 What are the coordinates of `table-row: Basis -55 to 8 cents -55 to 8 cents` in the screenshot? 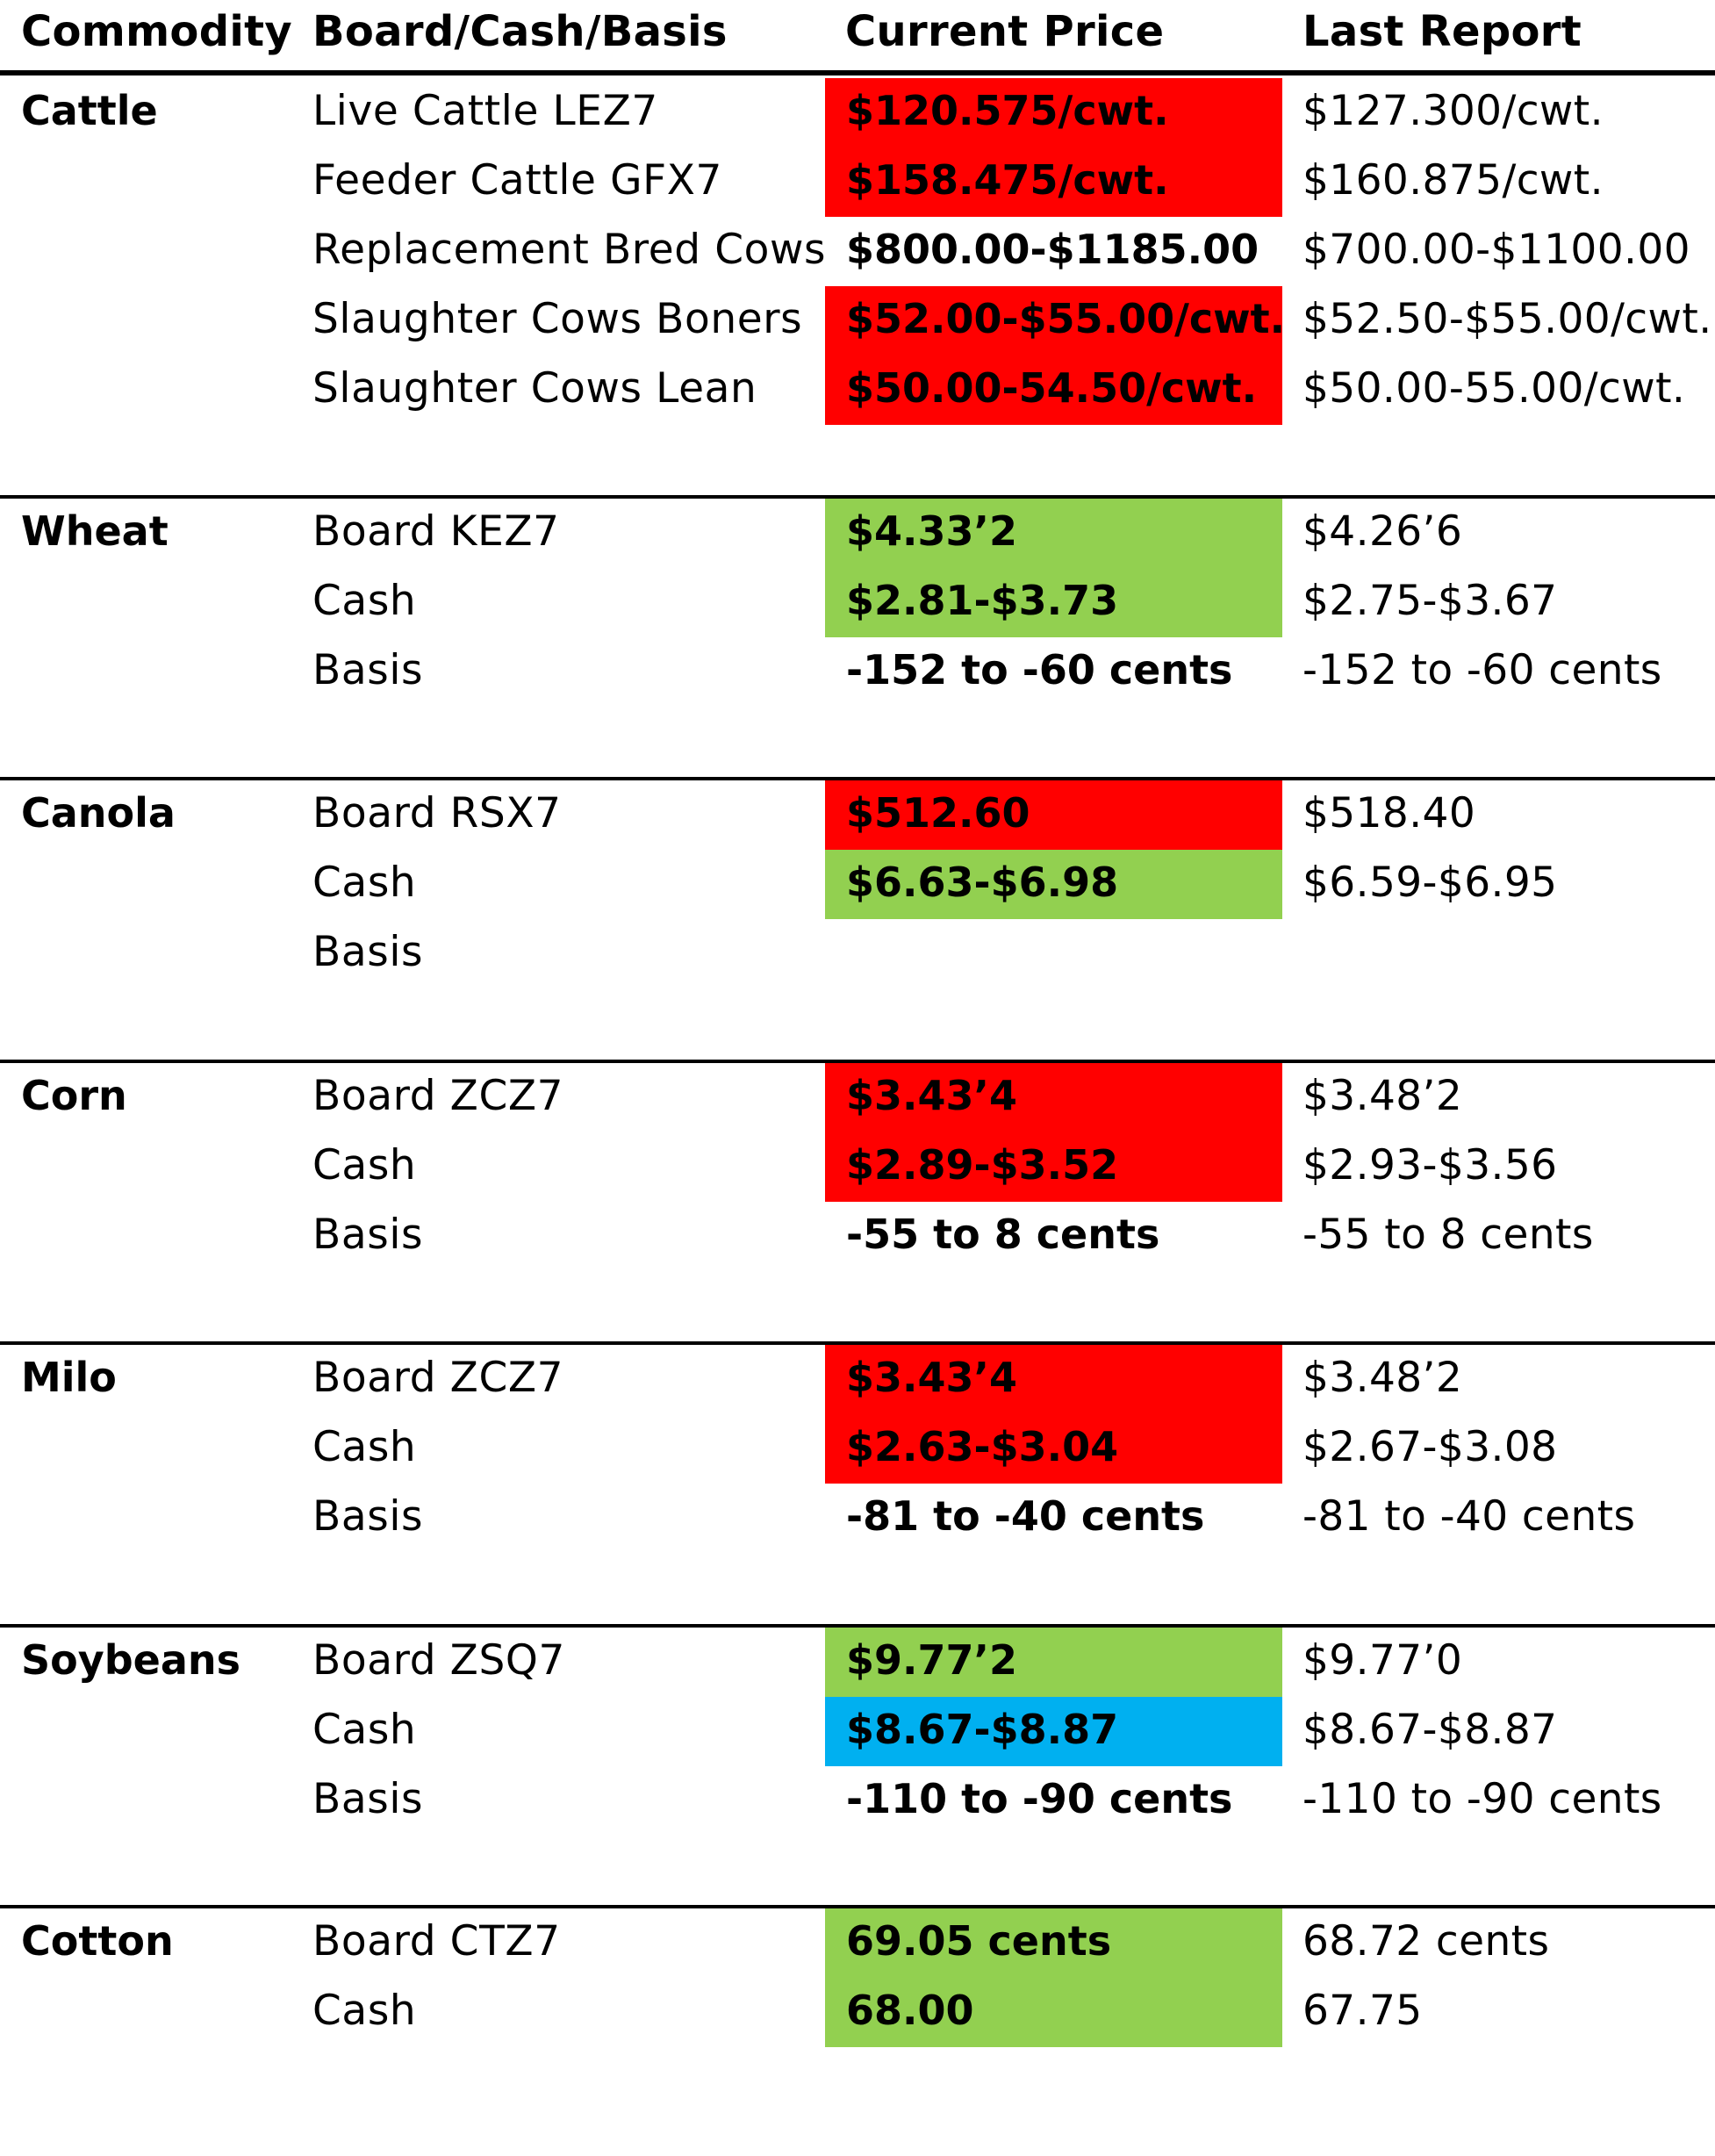 It's located at (858, 1236).